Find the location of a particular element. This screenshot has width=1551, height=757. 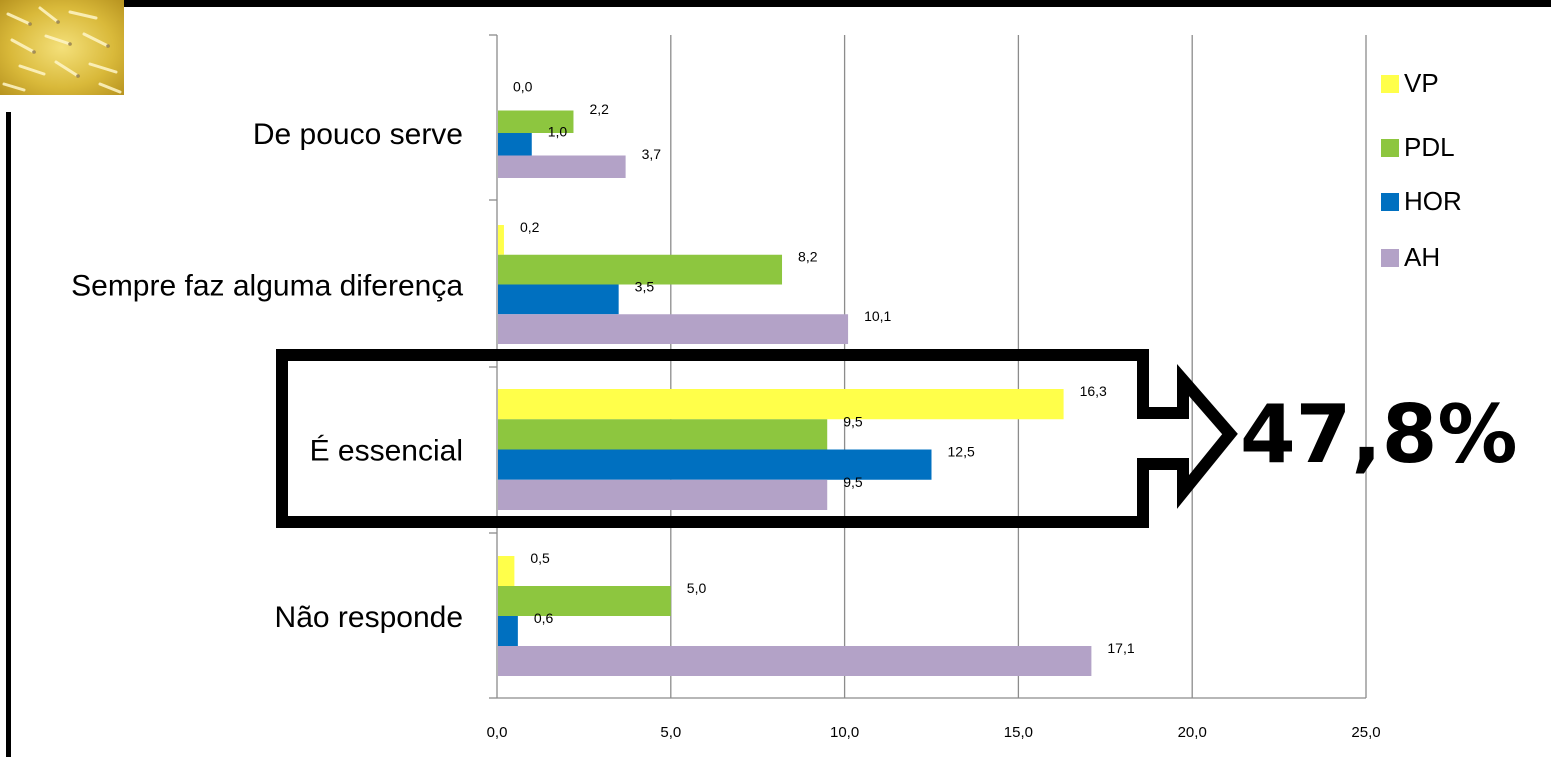

highlight-arrow-frame is located at coordinates (757, 438).